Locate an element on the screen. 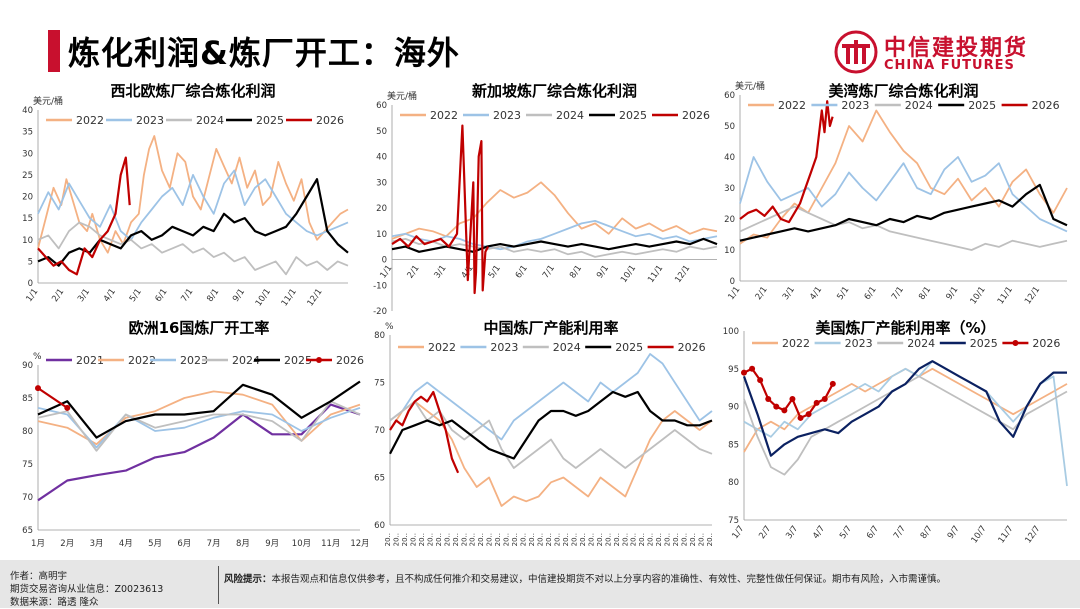 The image size is (1080, 609). x-tick-label: 1/1 is located at coordinates (32, 295).